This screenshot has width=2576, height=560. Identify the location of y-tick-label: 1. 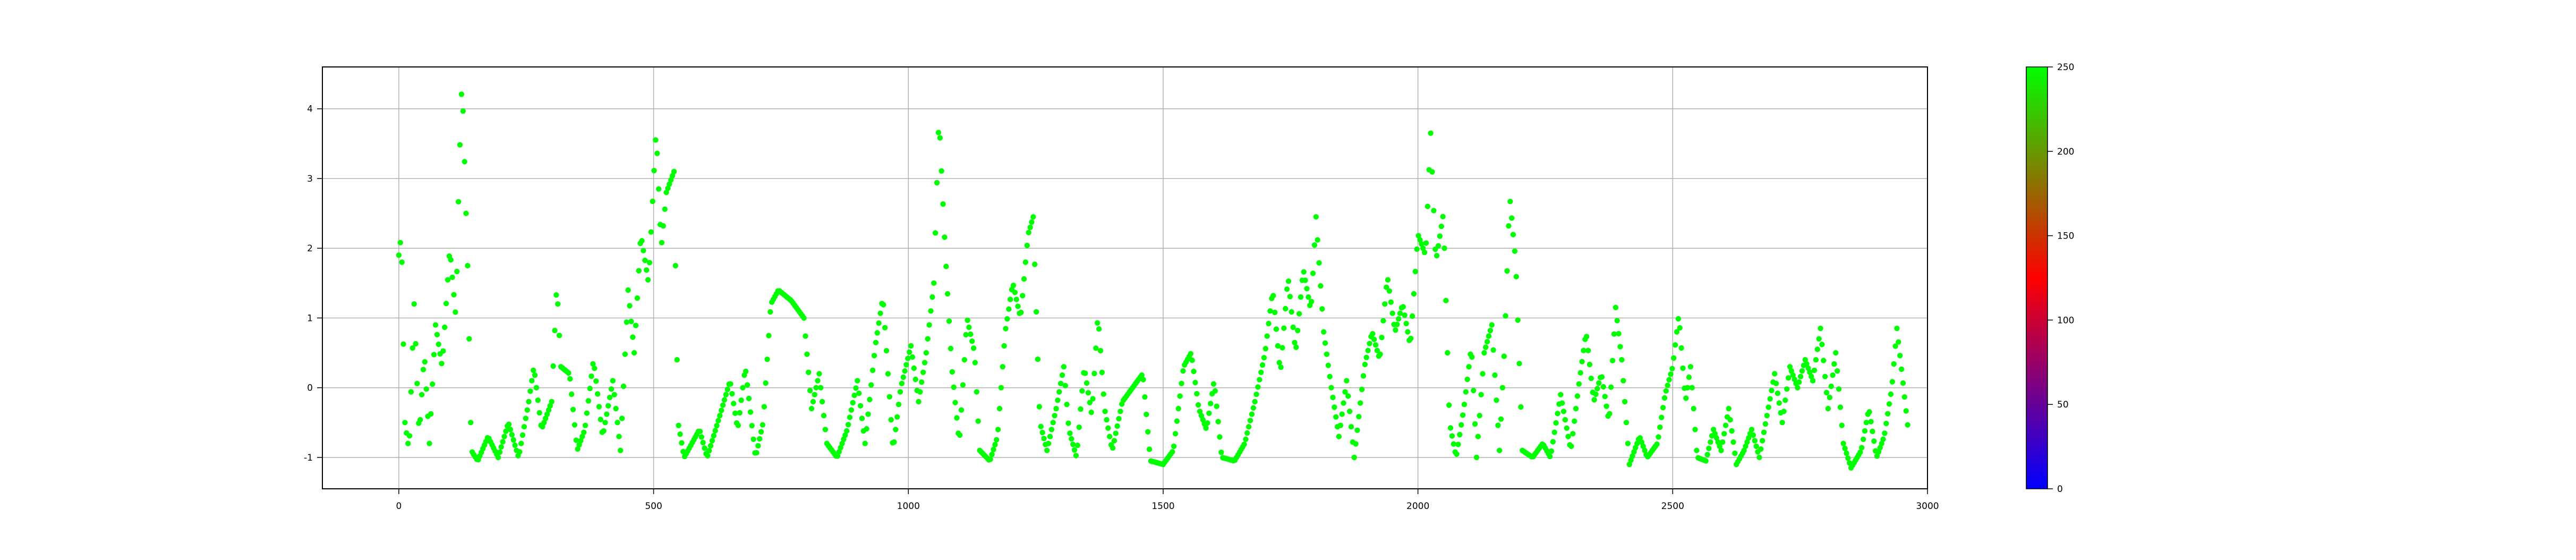
(310, 318).